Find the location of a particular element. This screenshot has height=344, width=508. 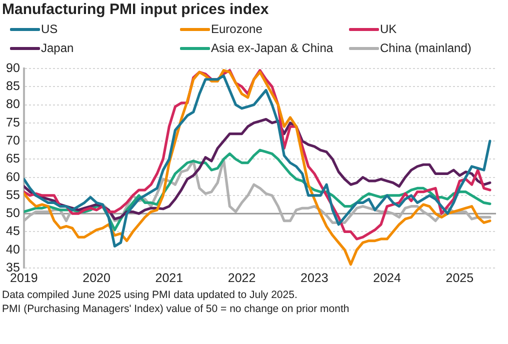

y-tick-label: 60 is located at coordinates (13, 177).